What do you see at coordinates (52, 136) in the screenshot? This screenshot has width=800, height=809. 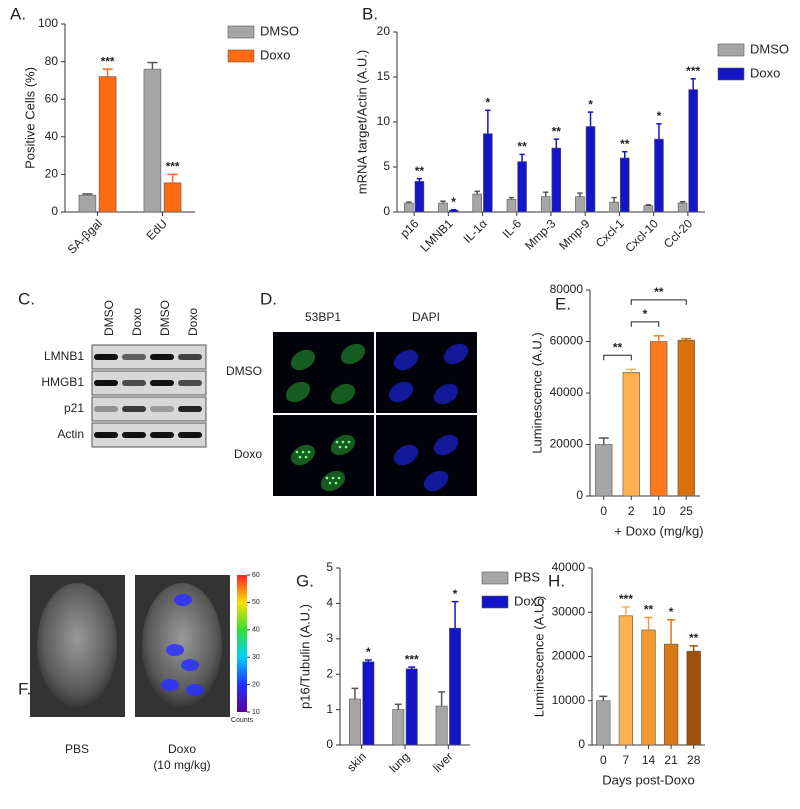 I see `y-tick-label: 40` at bounding box center [52, 136].